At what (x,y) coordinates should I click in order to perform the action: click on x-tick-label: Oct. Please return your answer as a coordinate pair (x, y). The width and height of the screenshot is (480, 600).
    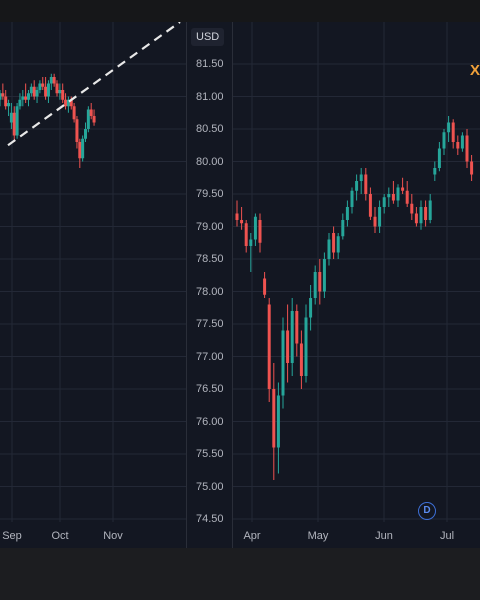
    Looking at the image, I should click on (60, 536).